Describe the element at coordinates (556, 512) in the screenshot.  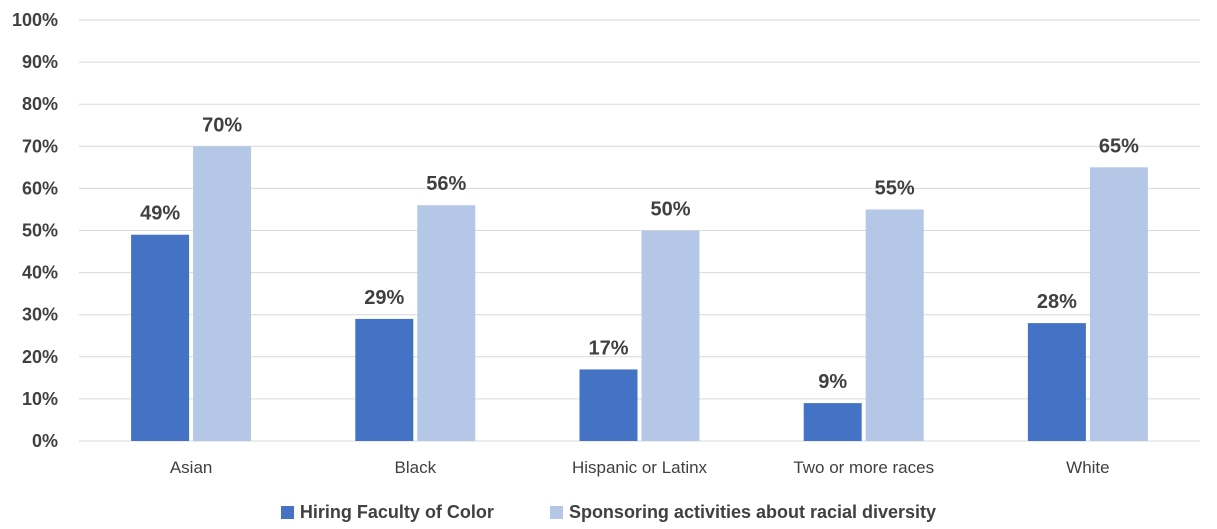
I see `legend-swatch-sponsoring` at that location.